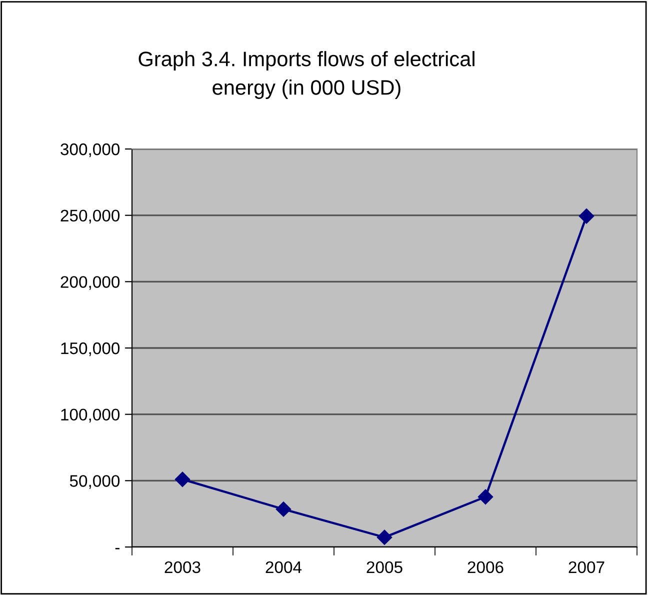  What do you see at coordinates (306, 75) in the screenshot?
I see `chart-title: Graph 3.4. Imports flows of electrical energy (in 000 USD)` at bounding box center [306, 75].